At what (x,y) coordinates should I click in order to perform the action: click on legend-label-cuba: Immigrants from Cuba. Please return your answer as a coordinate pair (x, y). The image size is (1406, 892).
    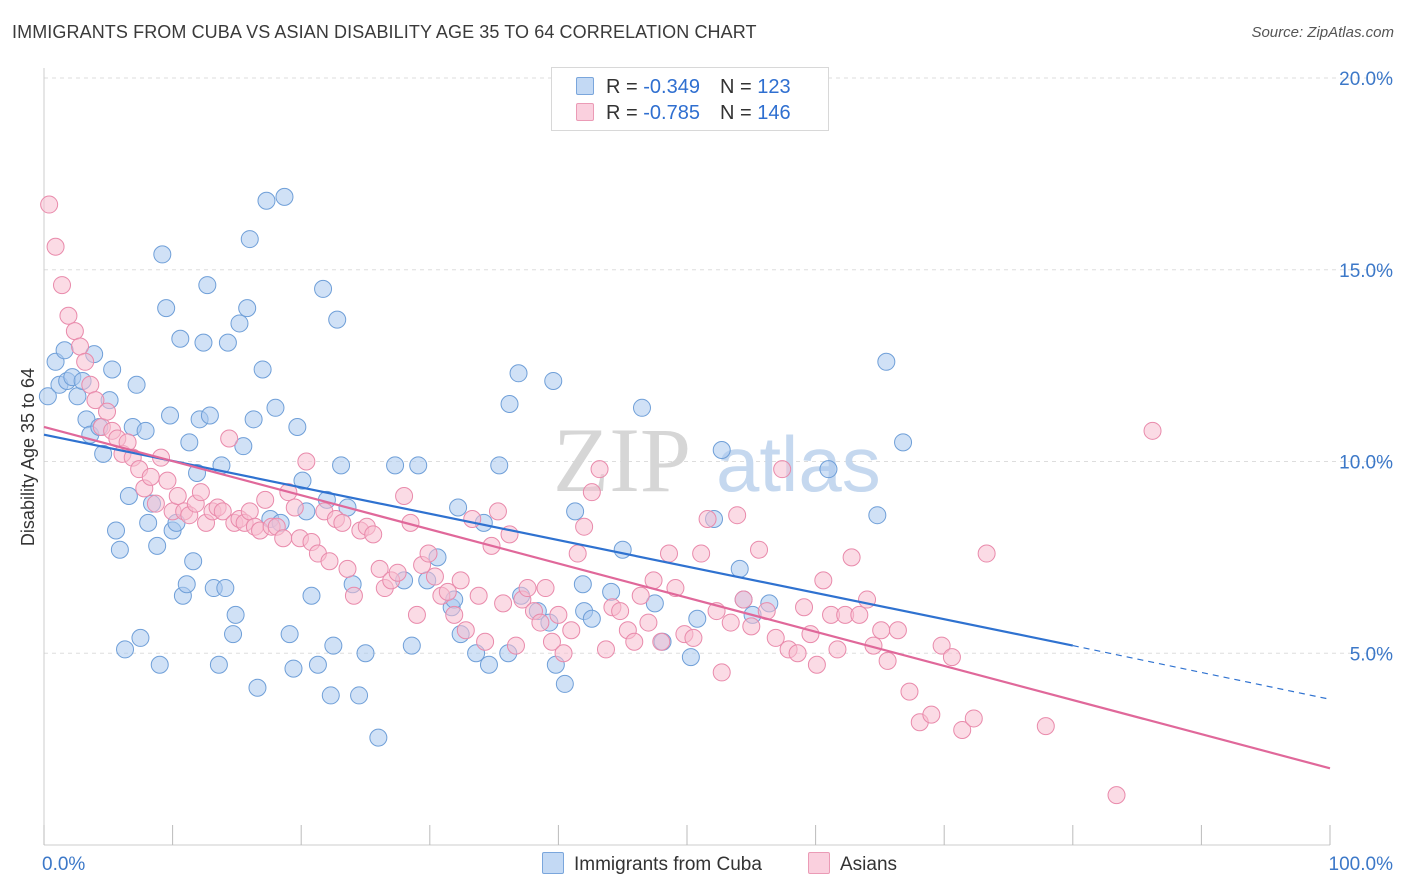
    Looking at the image, I should click on (668, 864).